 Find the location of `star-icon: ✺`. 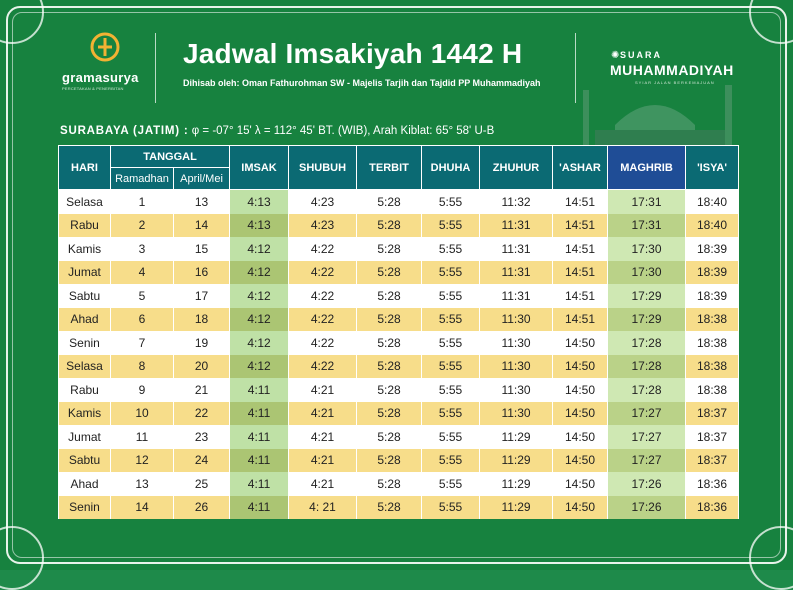

star-icon: ✺ is located at coordinates (615, 55).